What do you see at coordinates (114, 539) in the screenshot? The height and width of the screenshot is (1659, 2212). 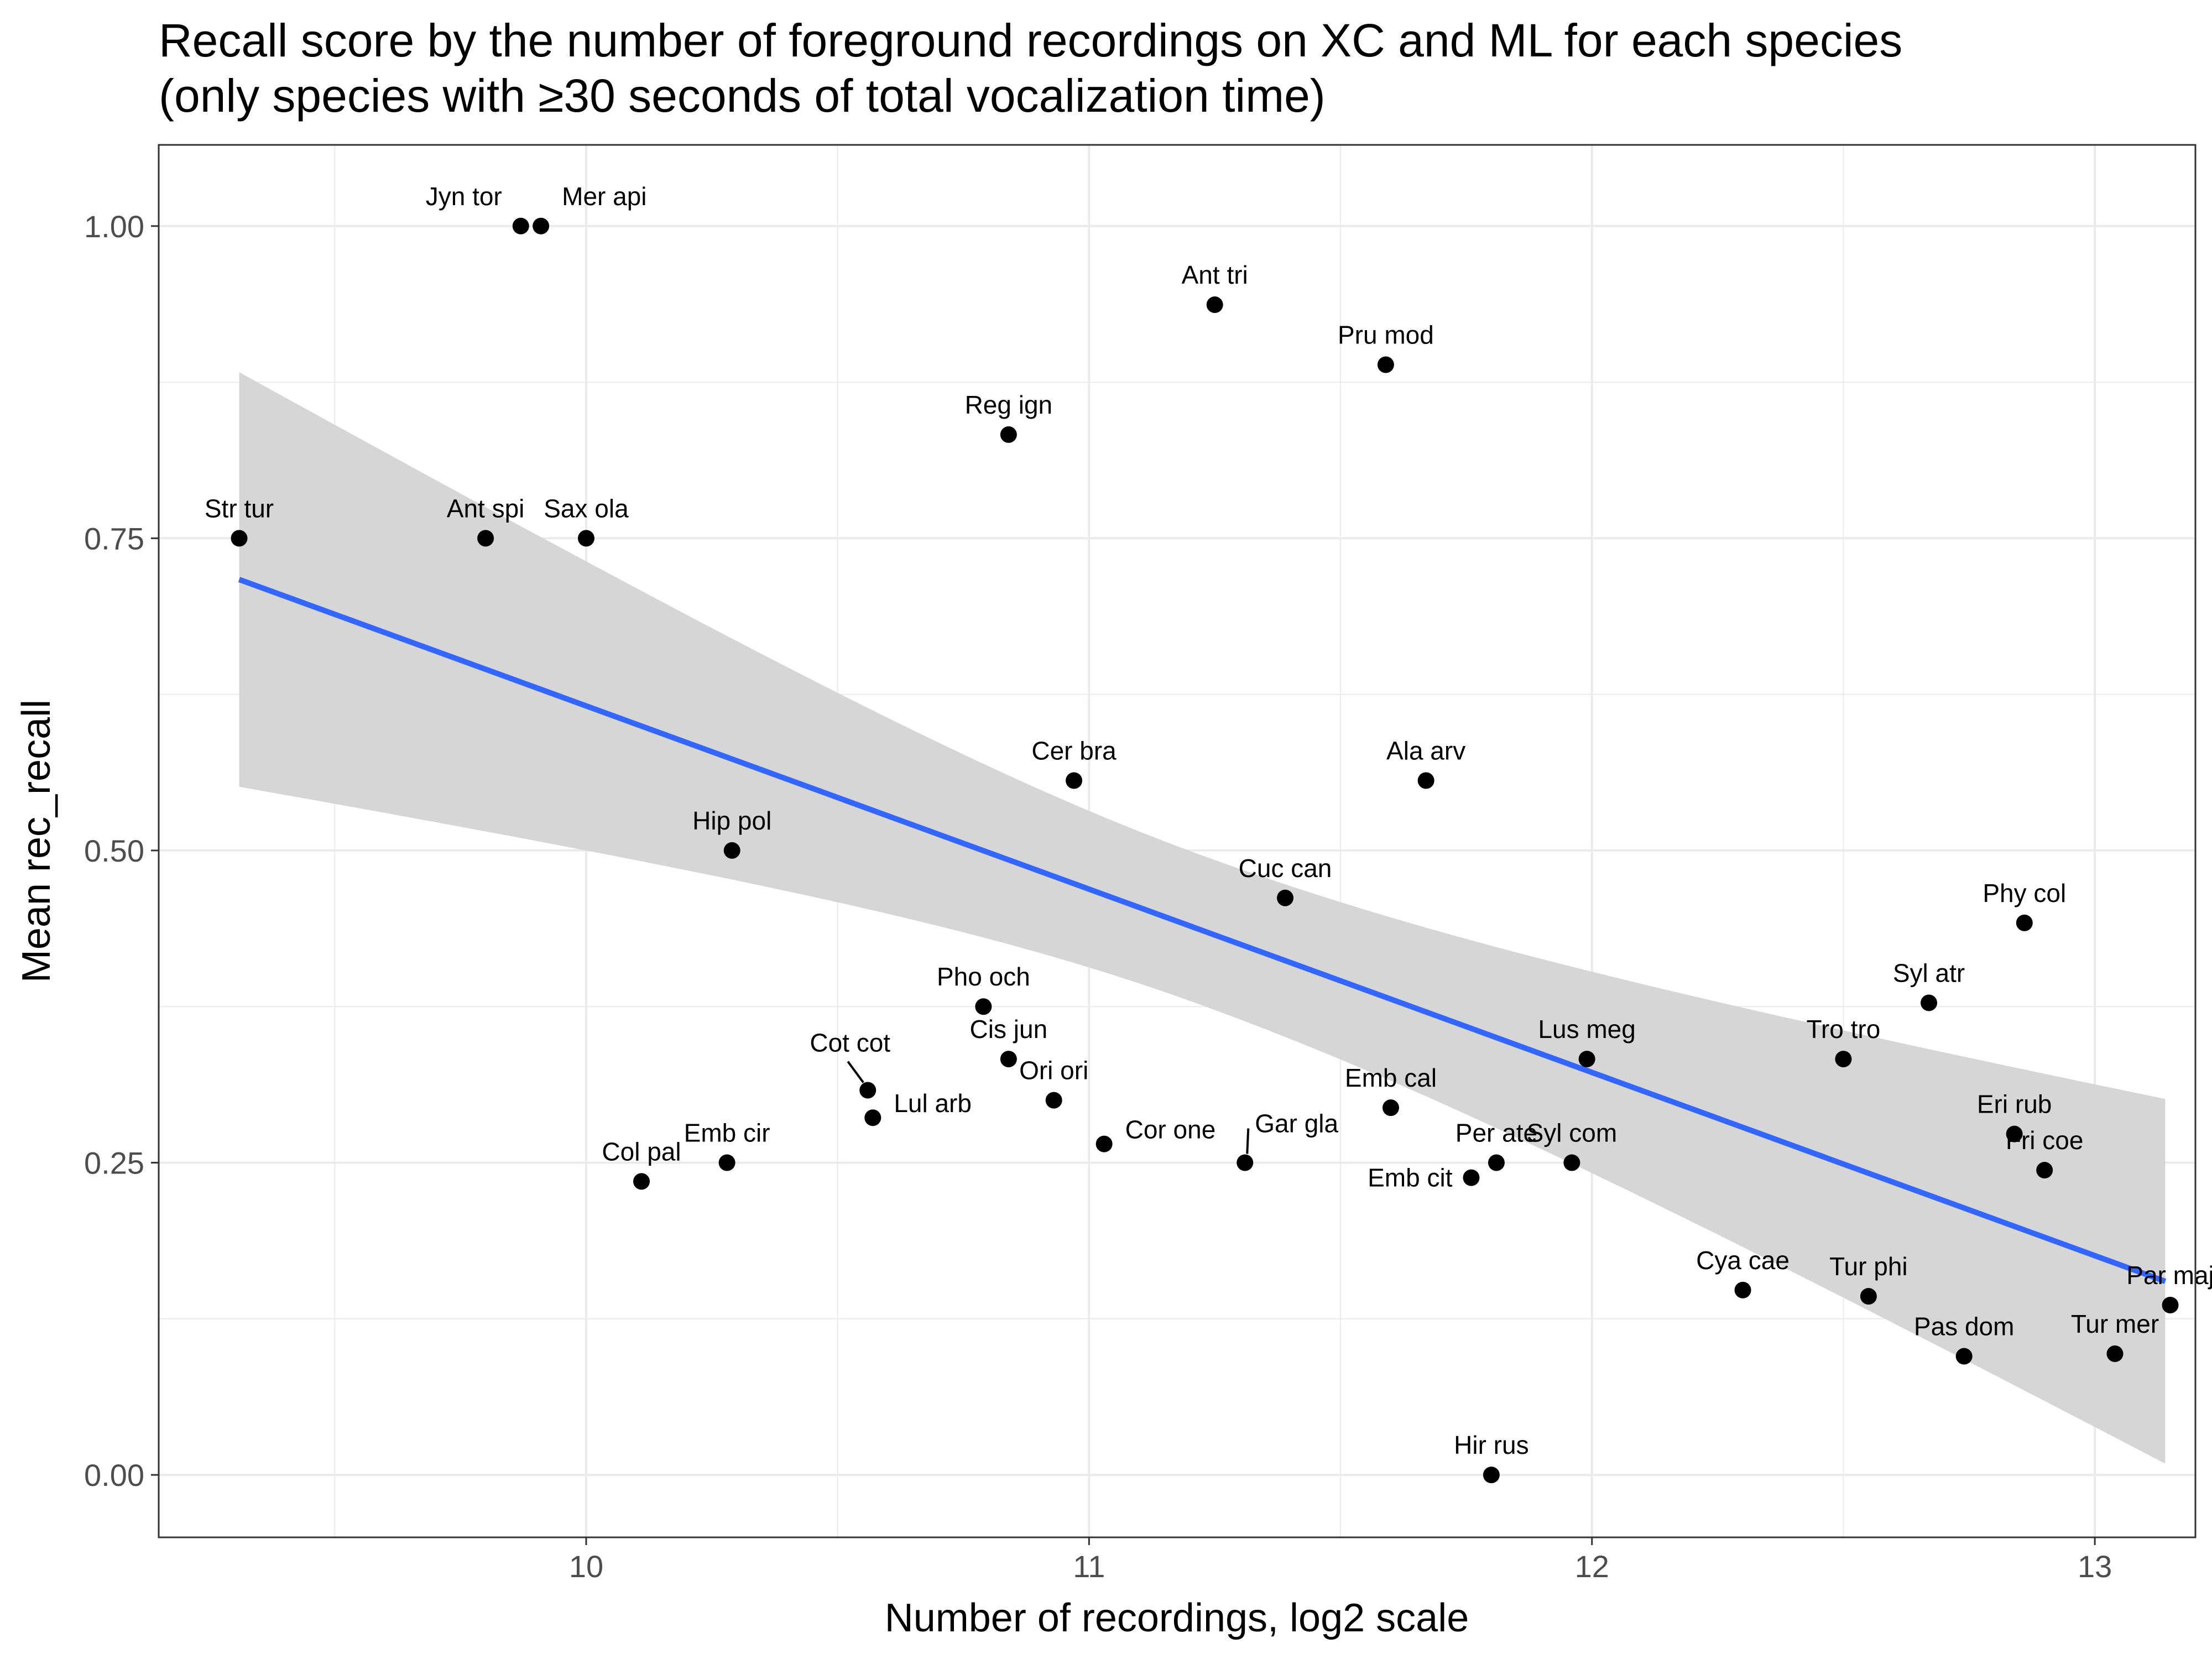 I see `y-tick-label: 0.75` at bounding box center [114, 539].